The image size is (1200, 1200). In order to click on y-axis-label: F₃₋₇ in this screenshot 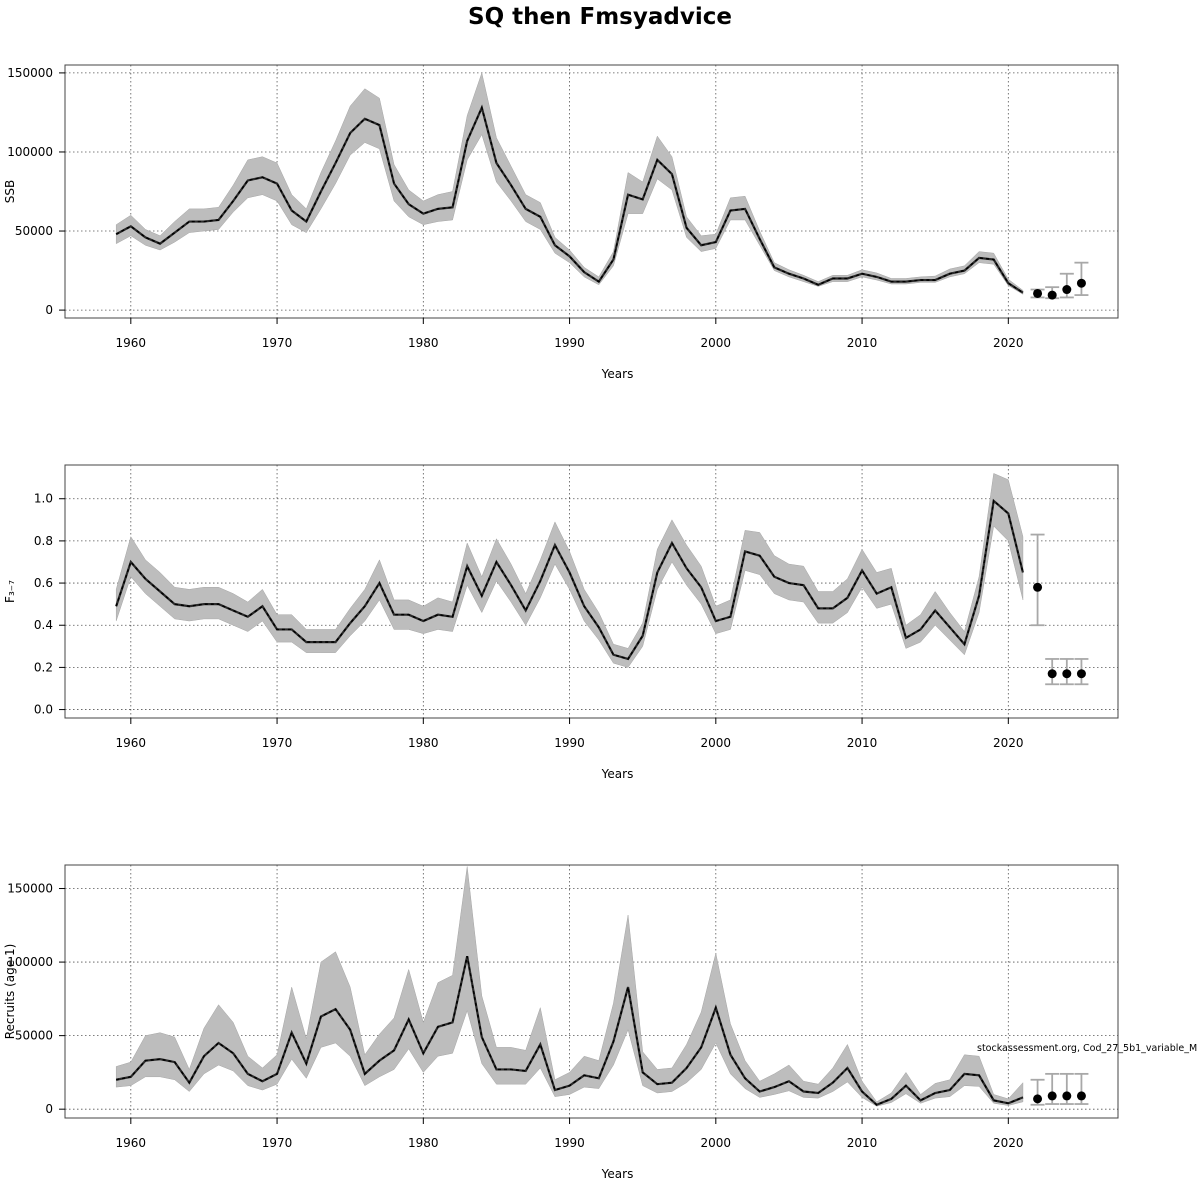, I will do `click(10, 591)`.